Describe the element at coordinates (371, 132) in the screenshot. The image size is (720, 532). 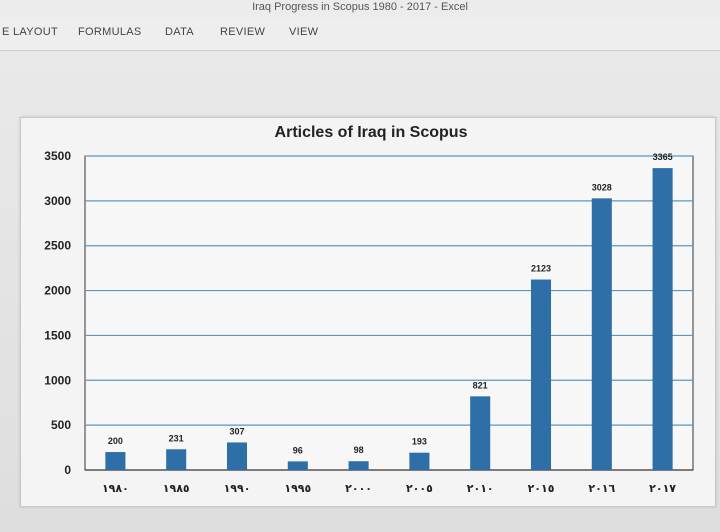
I see `chart-title: Articles of Iraq in Scopus` at that location.